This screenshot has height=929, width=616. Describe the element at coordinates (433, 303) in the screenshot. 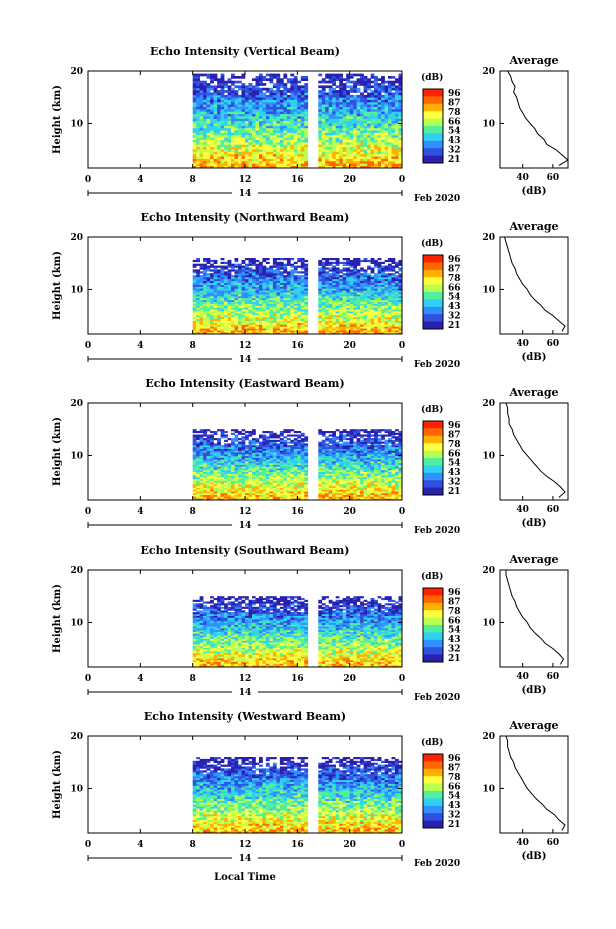

I see `colorbar-swatch` at that location.